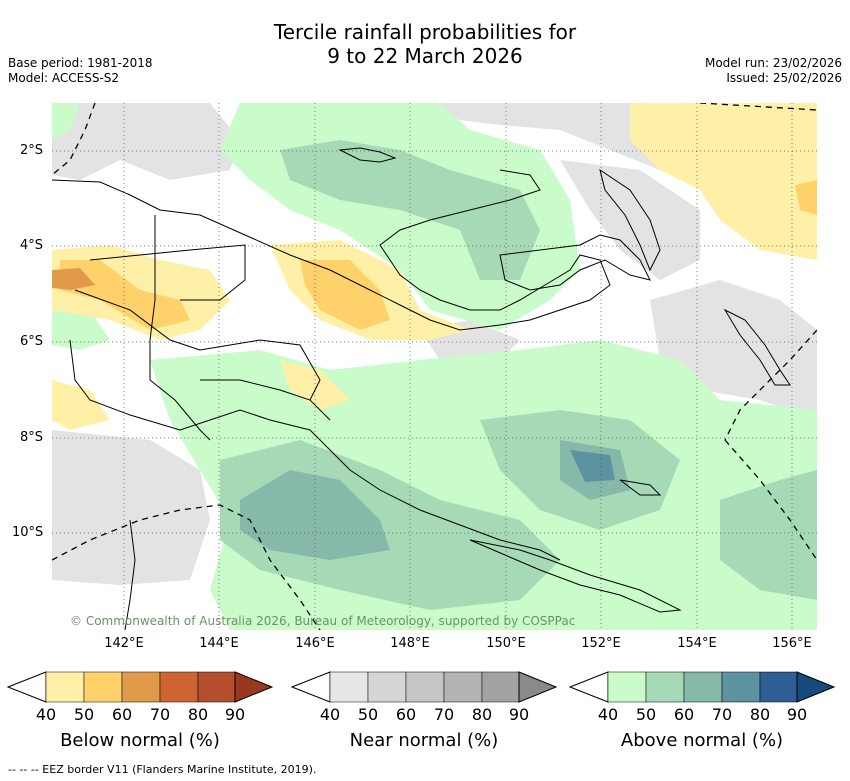 This screenshot has height=781, width=850. What do you see at coordinates (130, 574) in the screenshot?
I see `cape-york-coast` at bounding box center [130, 574].